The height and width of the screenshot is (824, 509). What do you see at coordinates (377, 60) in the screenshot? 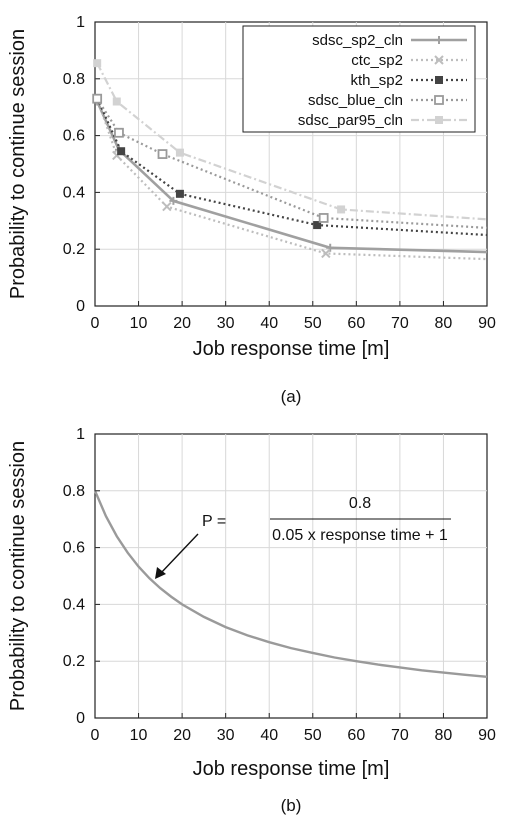
I see `legend-label: ctc_sp2` at bounding box center [377, 60].